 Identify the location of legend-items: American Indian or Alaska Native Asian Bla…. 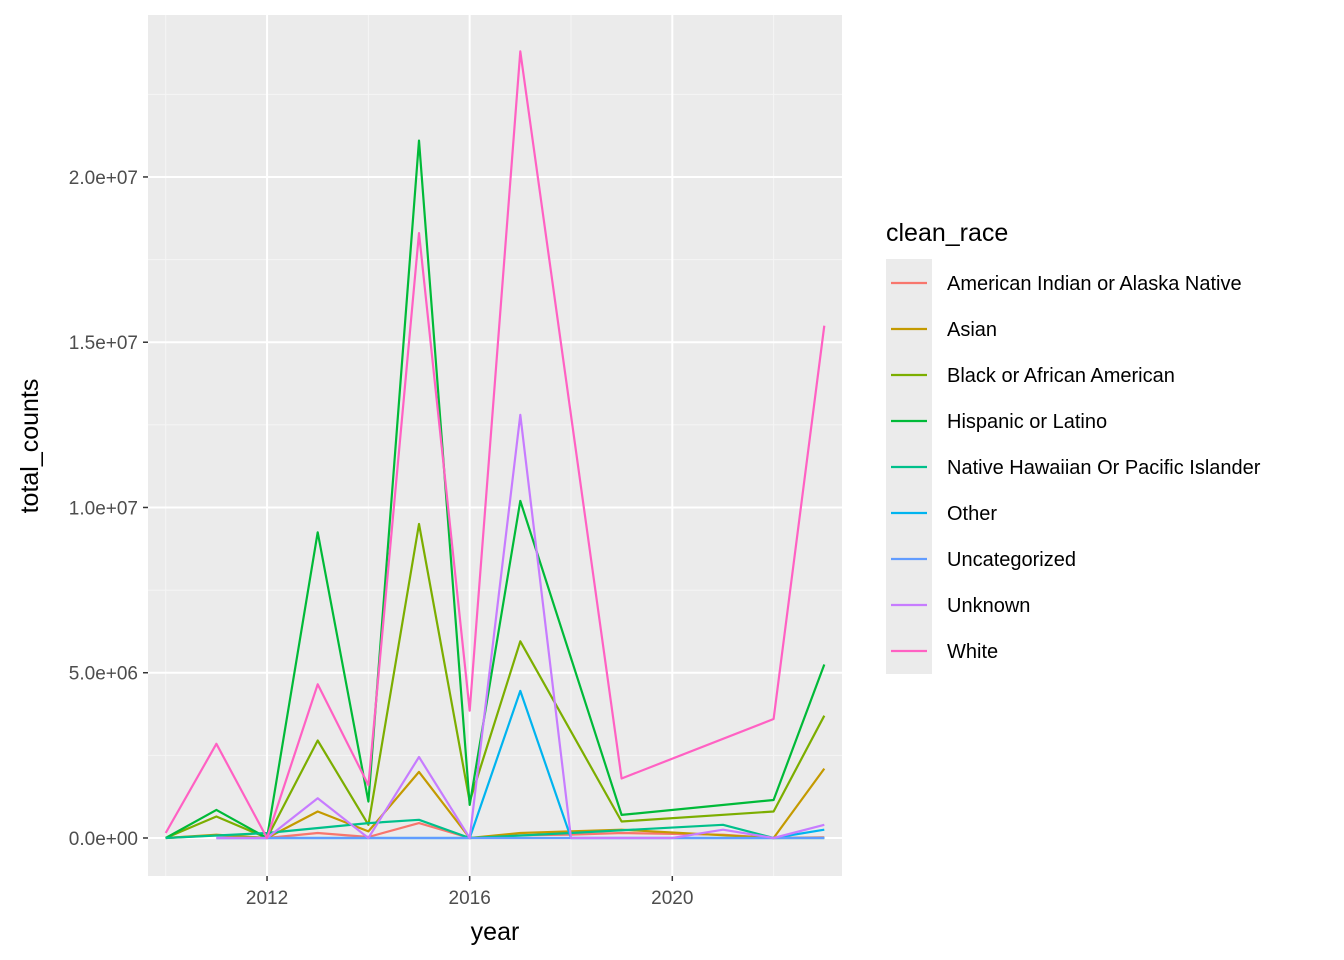
(1076, 468).